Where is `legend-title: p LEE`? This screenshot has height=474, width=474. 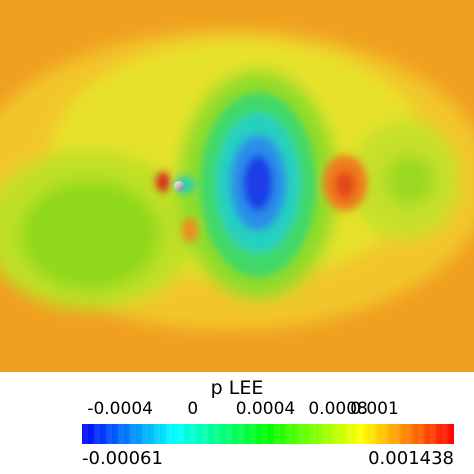 legend-title: p LEE is located at coordinates (237, 388).